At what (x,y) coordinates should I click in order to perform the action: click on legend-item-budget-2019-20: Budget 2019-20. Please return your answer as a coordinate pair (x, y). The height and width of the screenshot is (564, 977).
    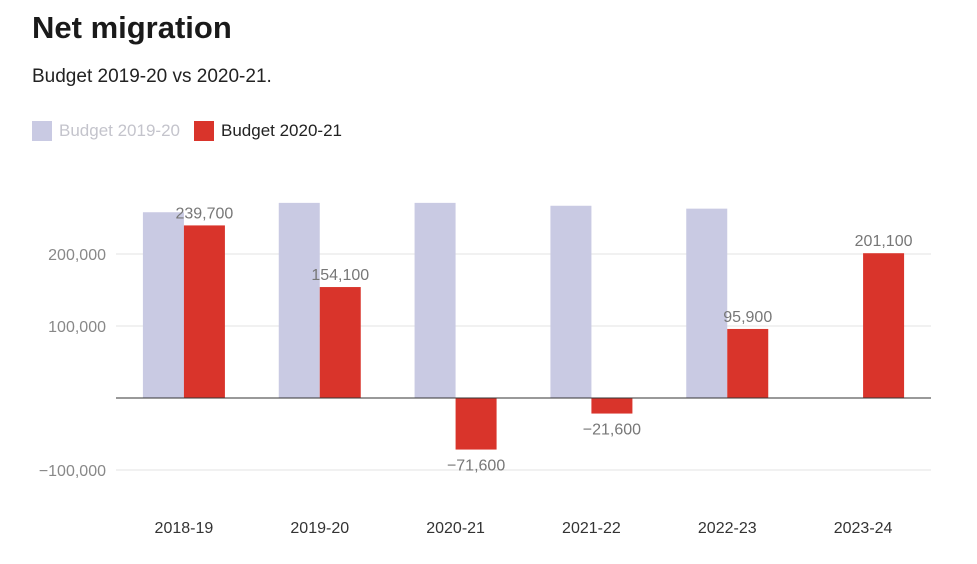
    Looking at the image, I should click on (106, 131).